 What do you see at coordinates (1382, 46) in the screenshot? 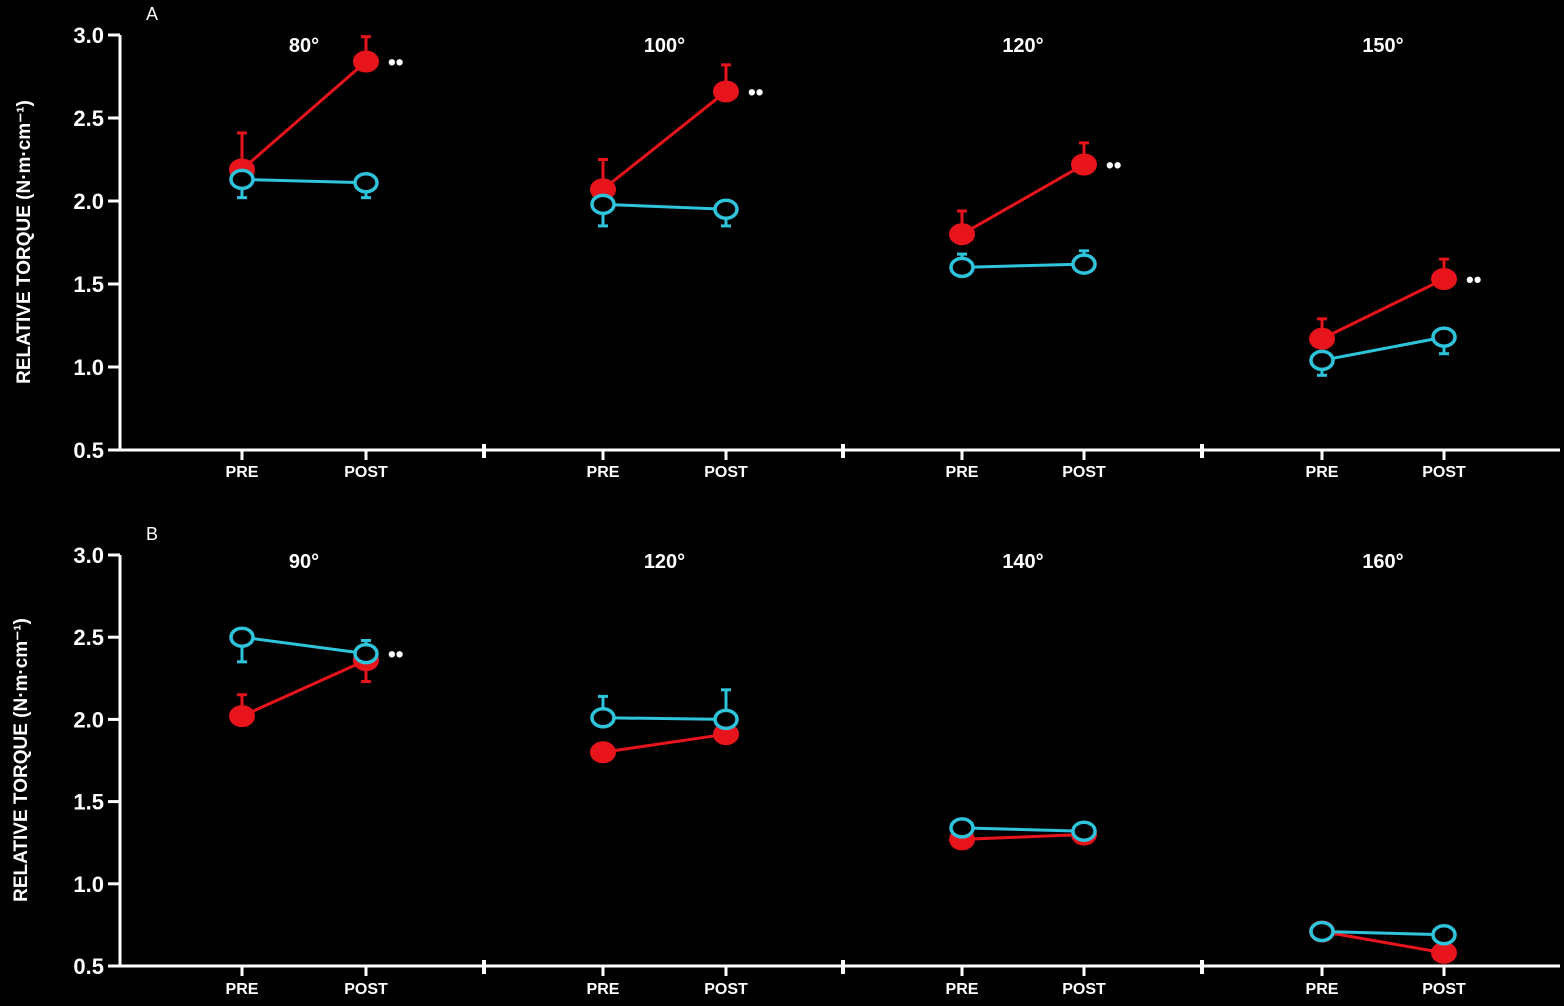
I see `panel-a-group-label: 150°` at bounding box center [1382, 46].